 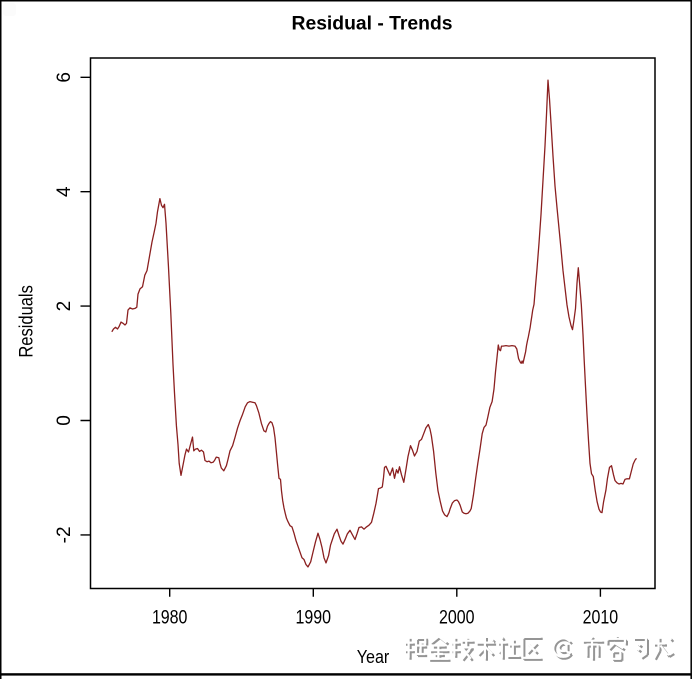 I want to click on svg-text: 2010, so click(x=601, y=618).